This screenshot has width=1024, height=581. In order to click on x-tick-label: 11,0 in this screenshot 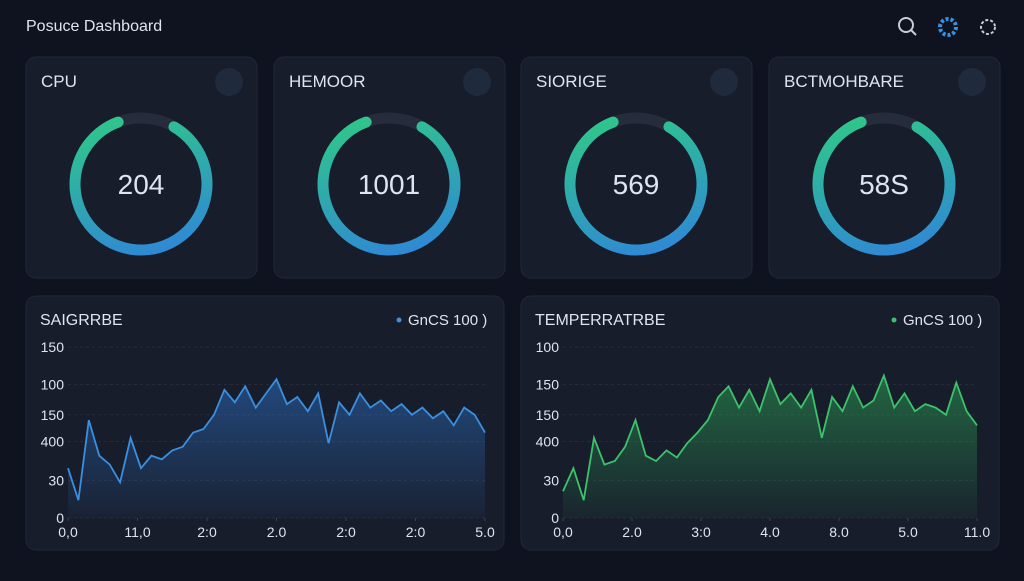, I will do `click(137, 532)`.